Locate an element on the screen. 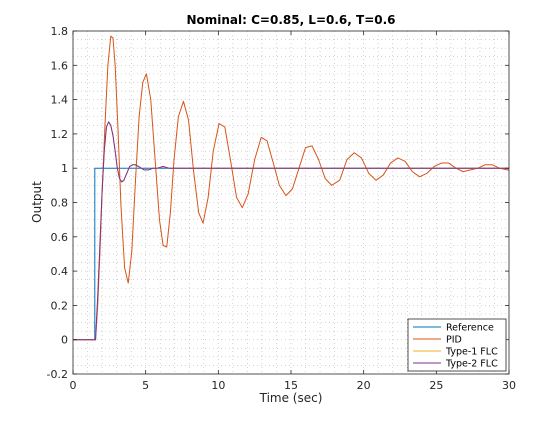 This screenshot has height=424, width=560. y-tick-label: -0.2 is located at coordinates (57, 374).